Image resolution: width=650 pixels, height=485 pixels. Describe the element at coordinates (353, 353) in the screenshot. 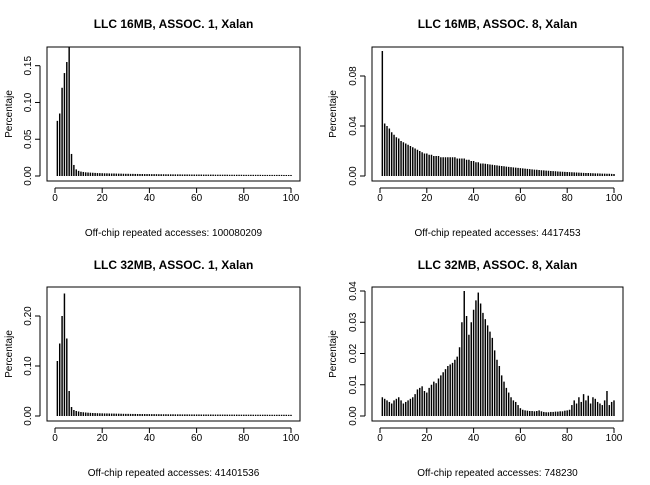

I see `y-tick-label: 0.02` at that location.